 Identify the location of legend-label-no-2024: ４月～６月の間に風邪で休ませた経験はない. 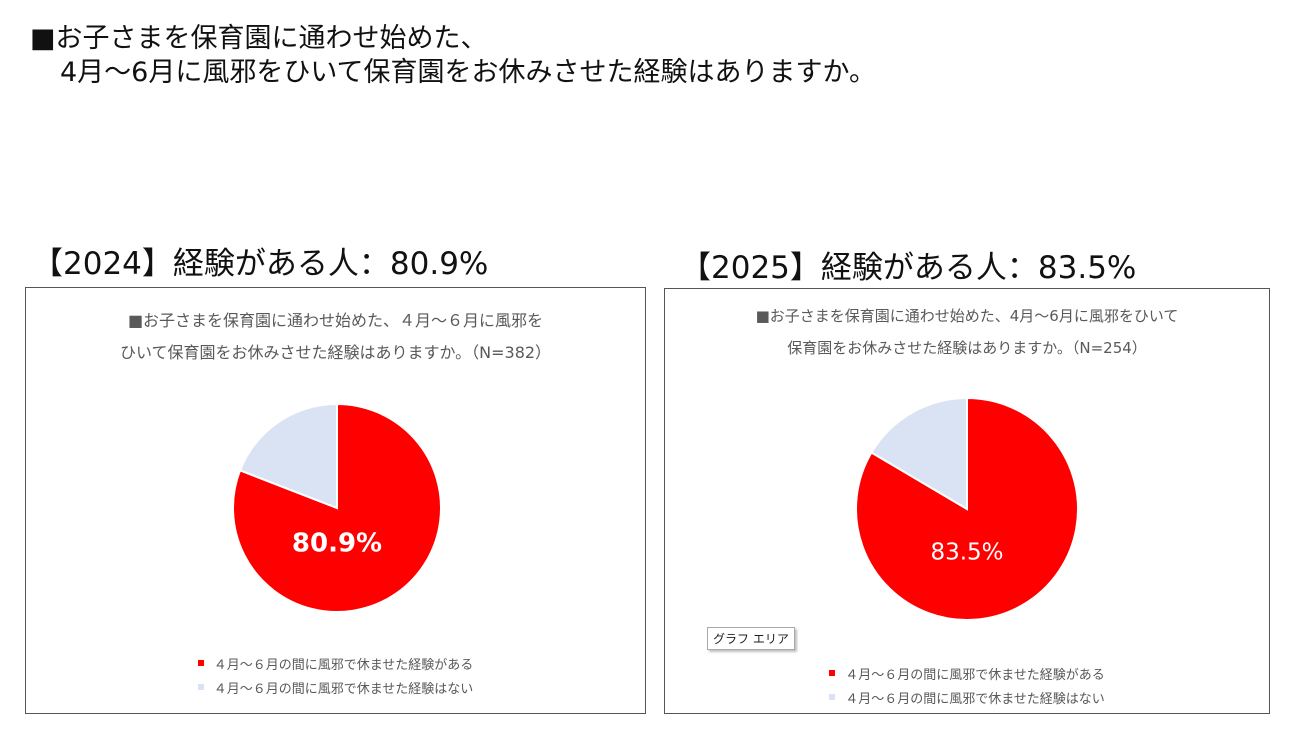
(343, 689).